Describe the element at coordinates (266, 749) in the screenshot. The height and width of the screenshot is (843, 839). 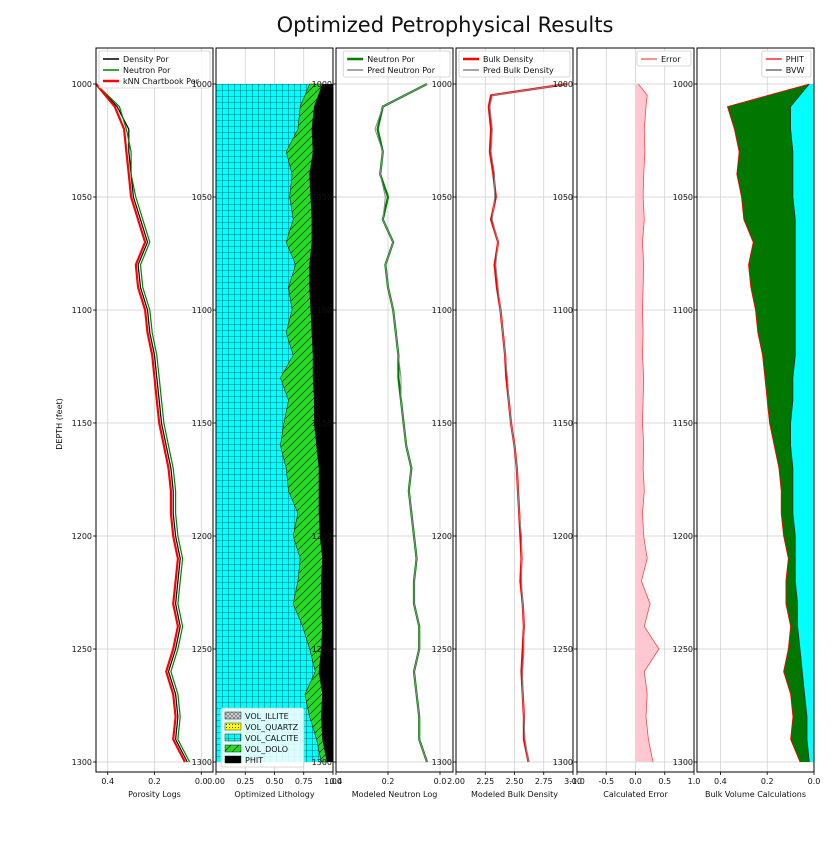
I see `legend-entry: VOL_DOLO` at that location.